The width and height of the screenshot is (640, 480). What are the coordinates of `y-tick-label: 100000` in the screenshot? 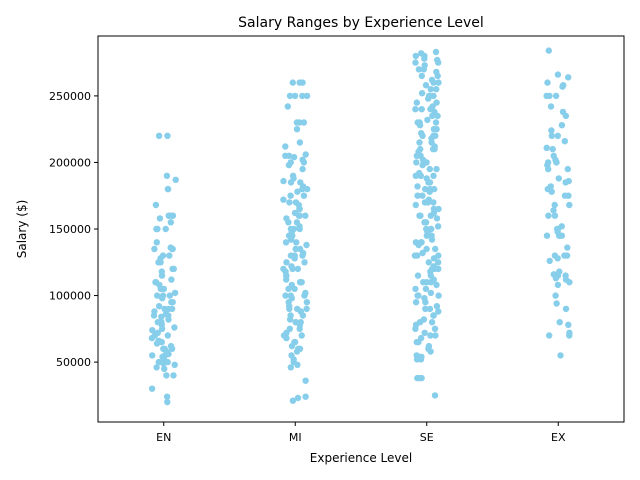 It's located at (70, 296).